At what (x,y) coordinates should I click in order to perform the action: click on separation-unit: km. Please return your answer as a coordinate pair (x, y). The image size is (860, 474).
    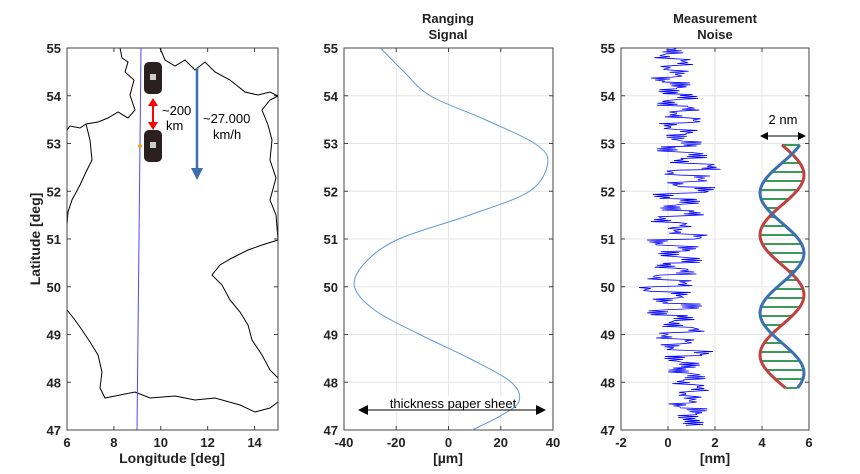
    Looking at the image, I should click on (174, 125).